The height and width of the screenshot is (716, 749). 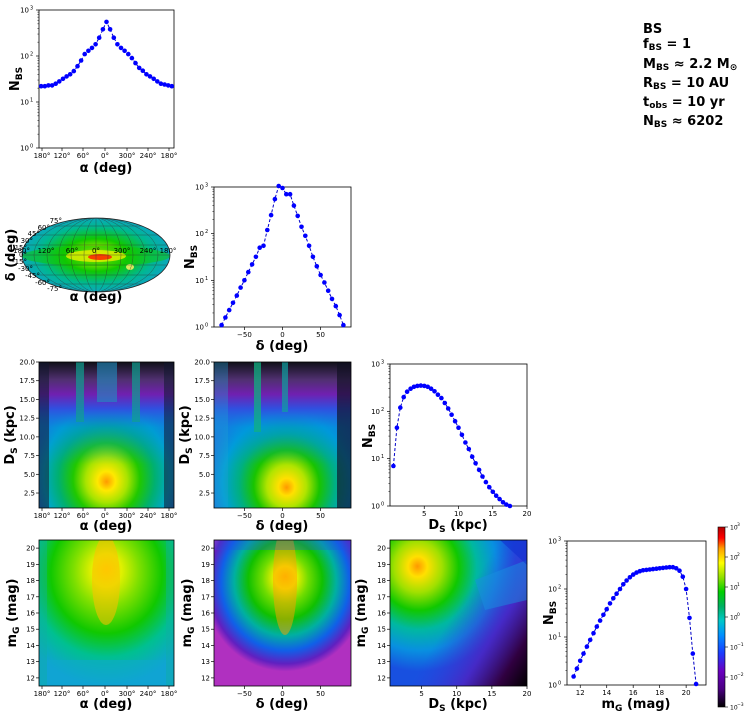 What do you see at coordinates (30, 614) in the screenshot?
I see `y-tick-label: 16` at bounding box center [30, 614].